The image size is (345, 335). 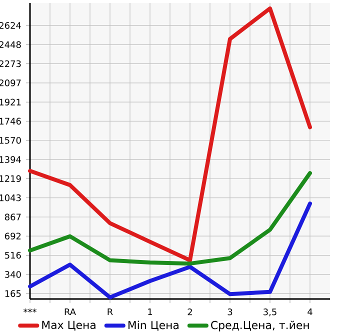 What do you see at coordinates (30, 310) in the screenshot?
I see `x-tick-label: ***` at bounding box center [30, 310].